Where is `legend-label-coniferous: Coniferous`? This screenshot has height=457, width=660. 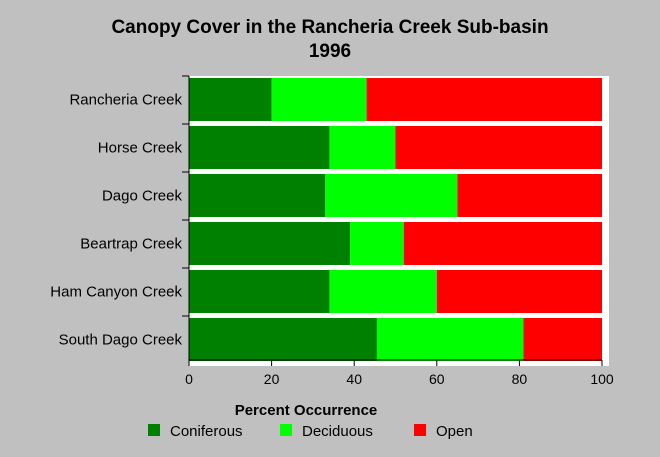
legend-label-coniferous: Coniferous is located at coordinates (206, 431).